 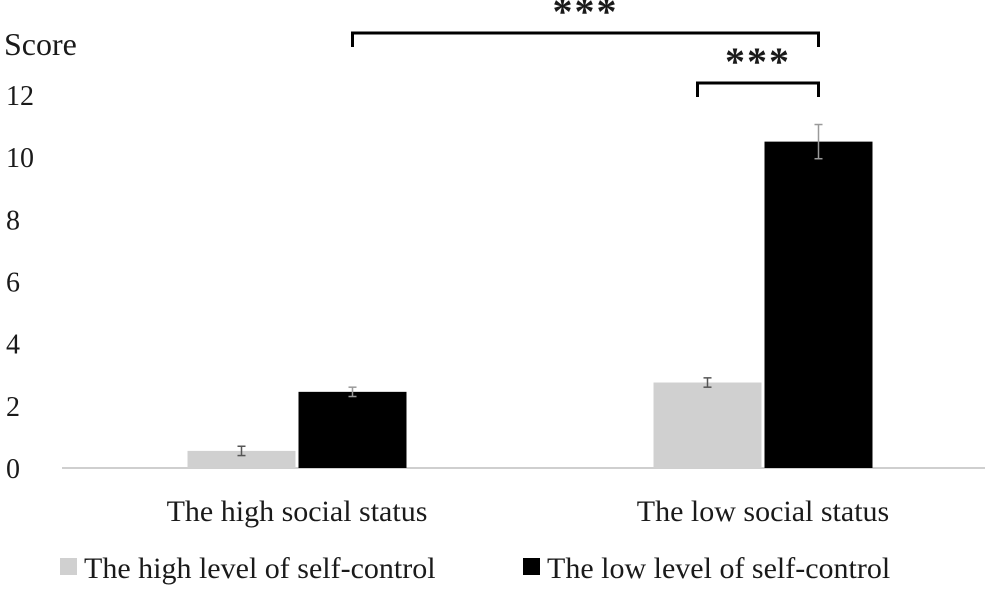 I want to click on y-tick-label: 0, so click(x=13, y=469).